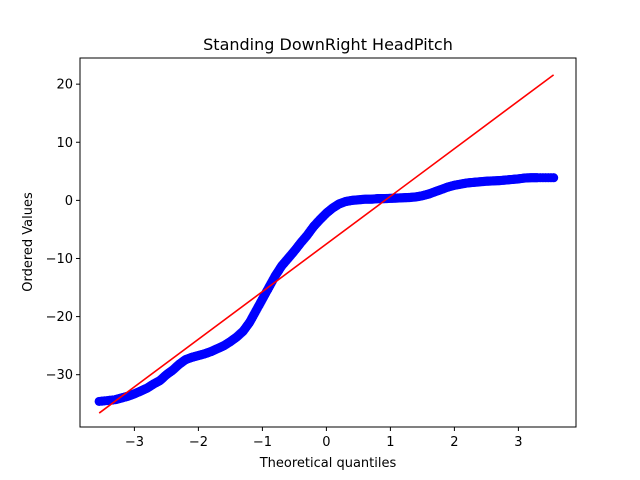 This screenshot has height=480, width=640. What do you see at coordinates (64, 143) in the screenshot?
I see `y-tick-label: 10` at bounding box center [64, 143].